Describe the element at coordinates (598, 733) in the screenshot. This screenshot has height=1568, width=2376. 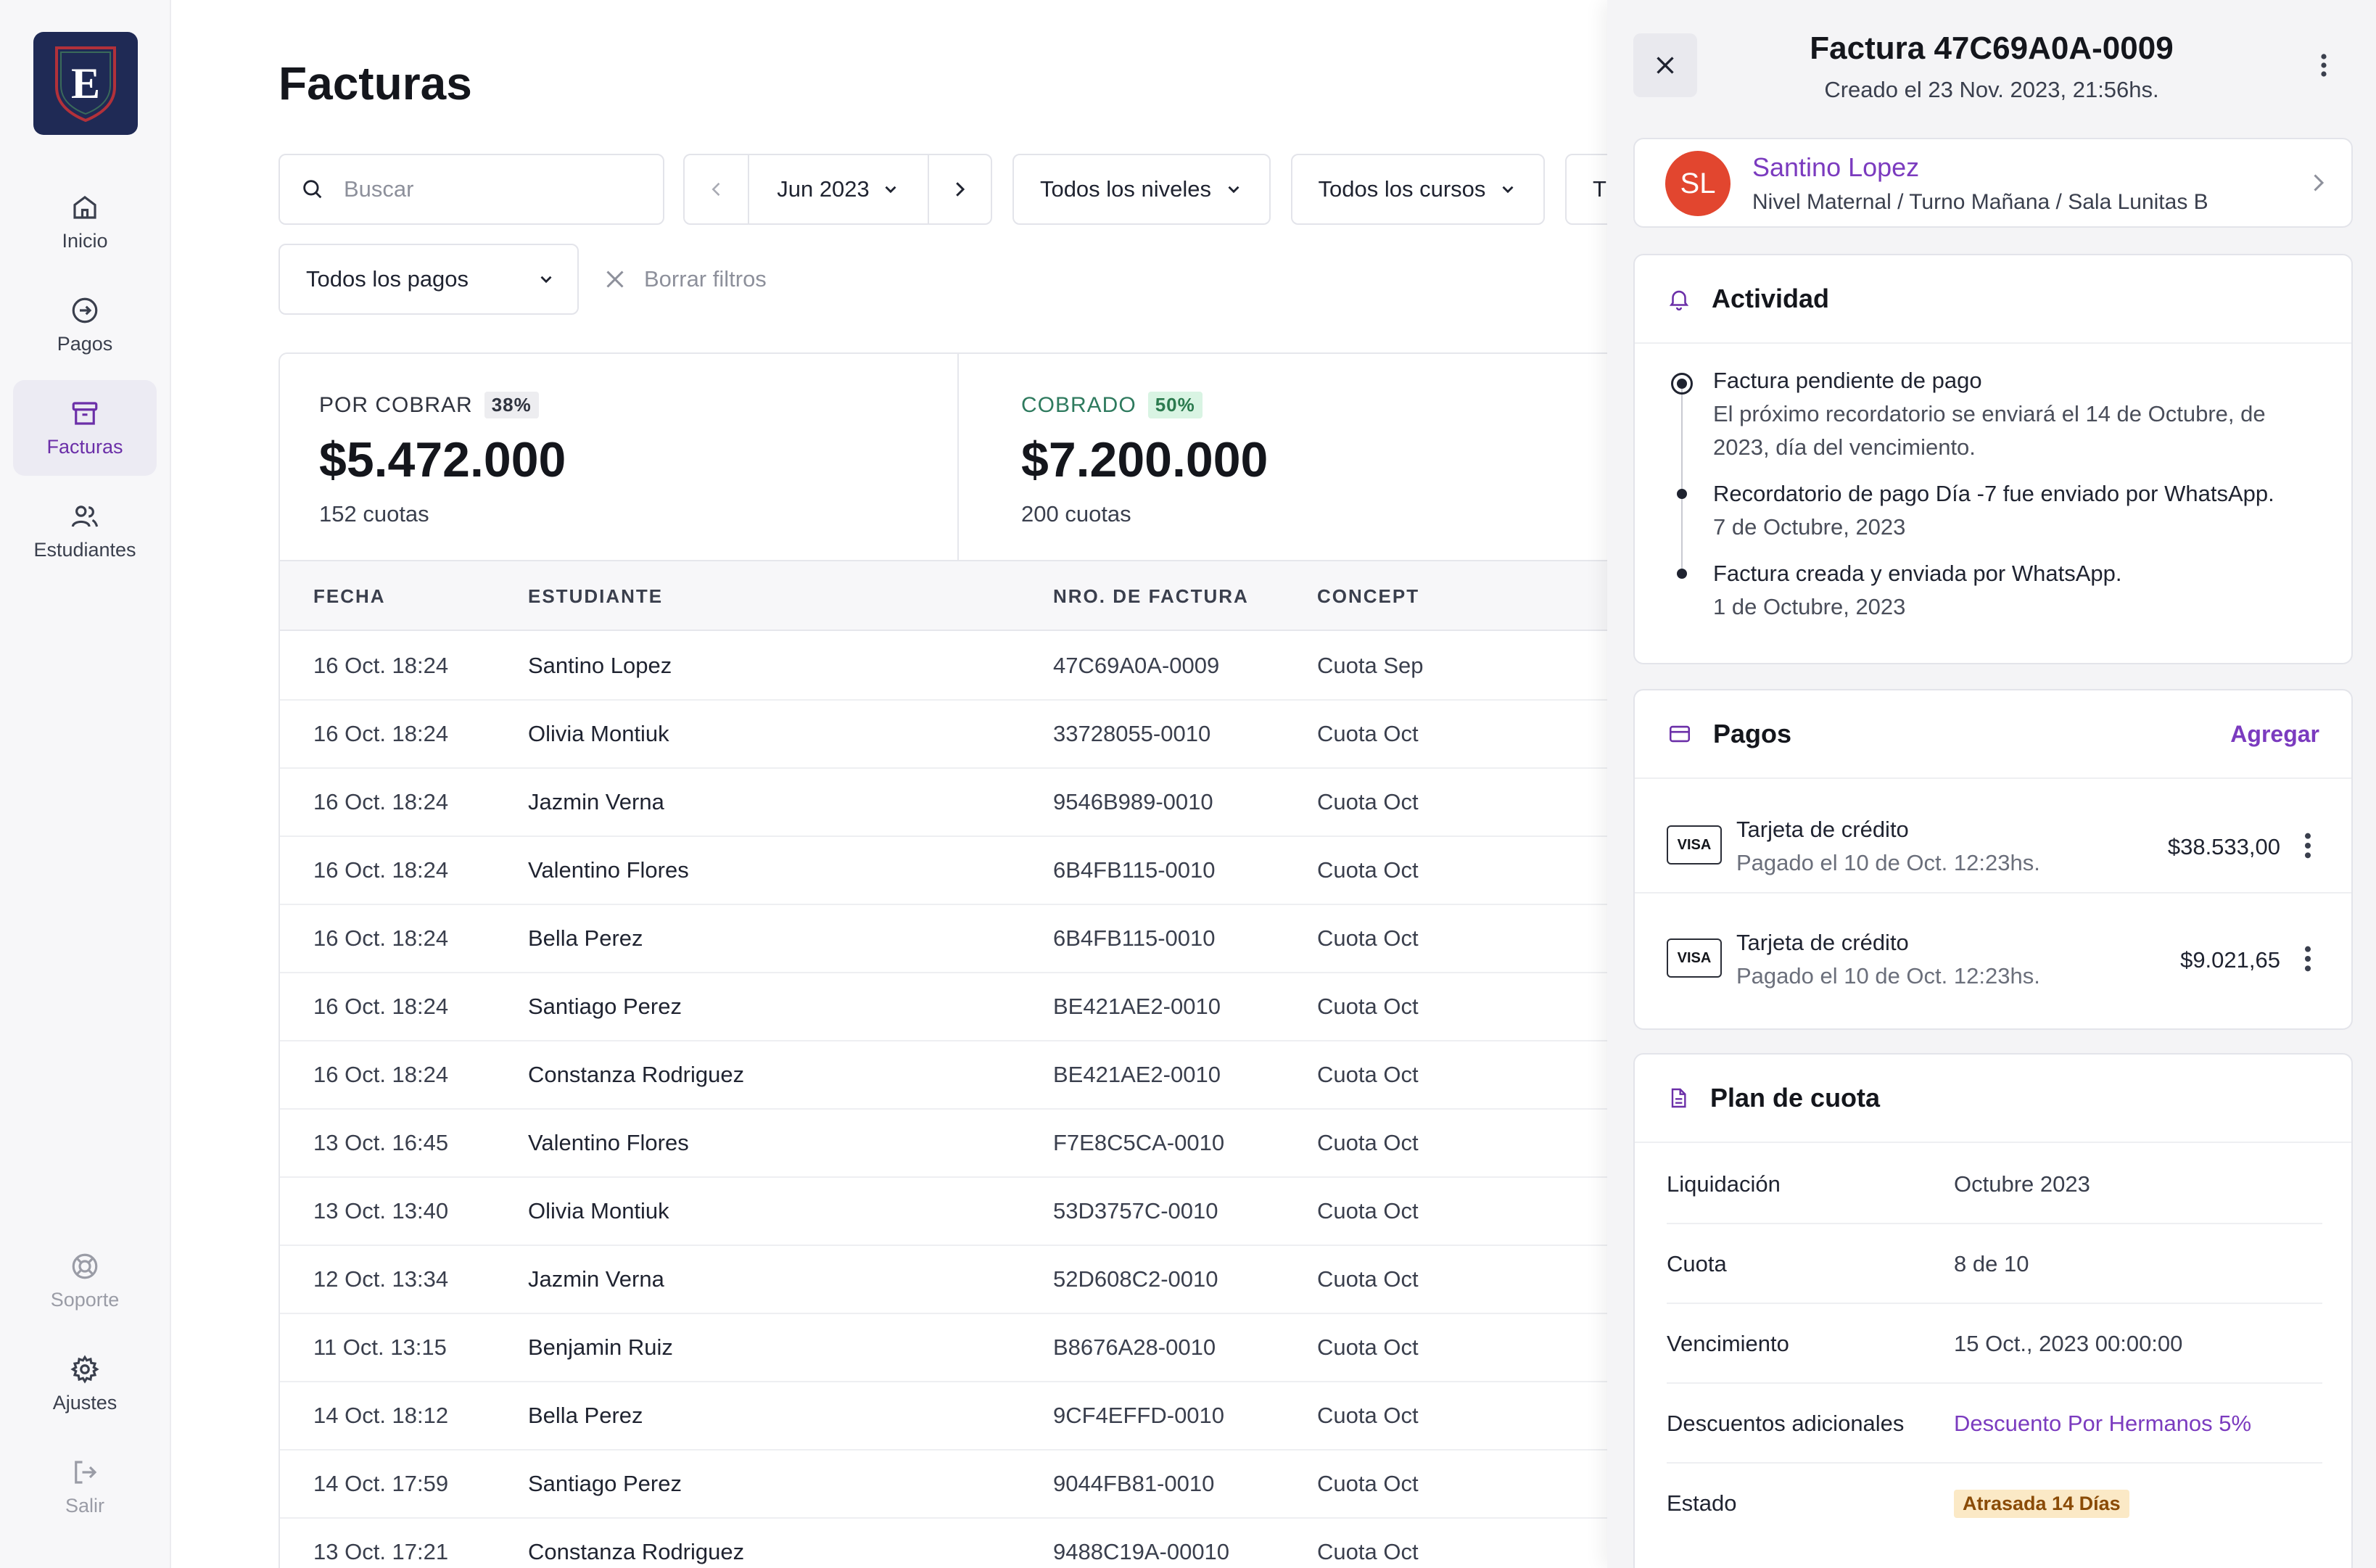
I see `cell-estudiante: Olivia Montiuk` at that location.